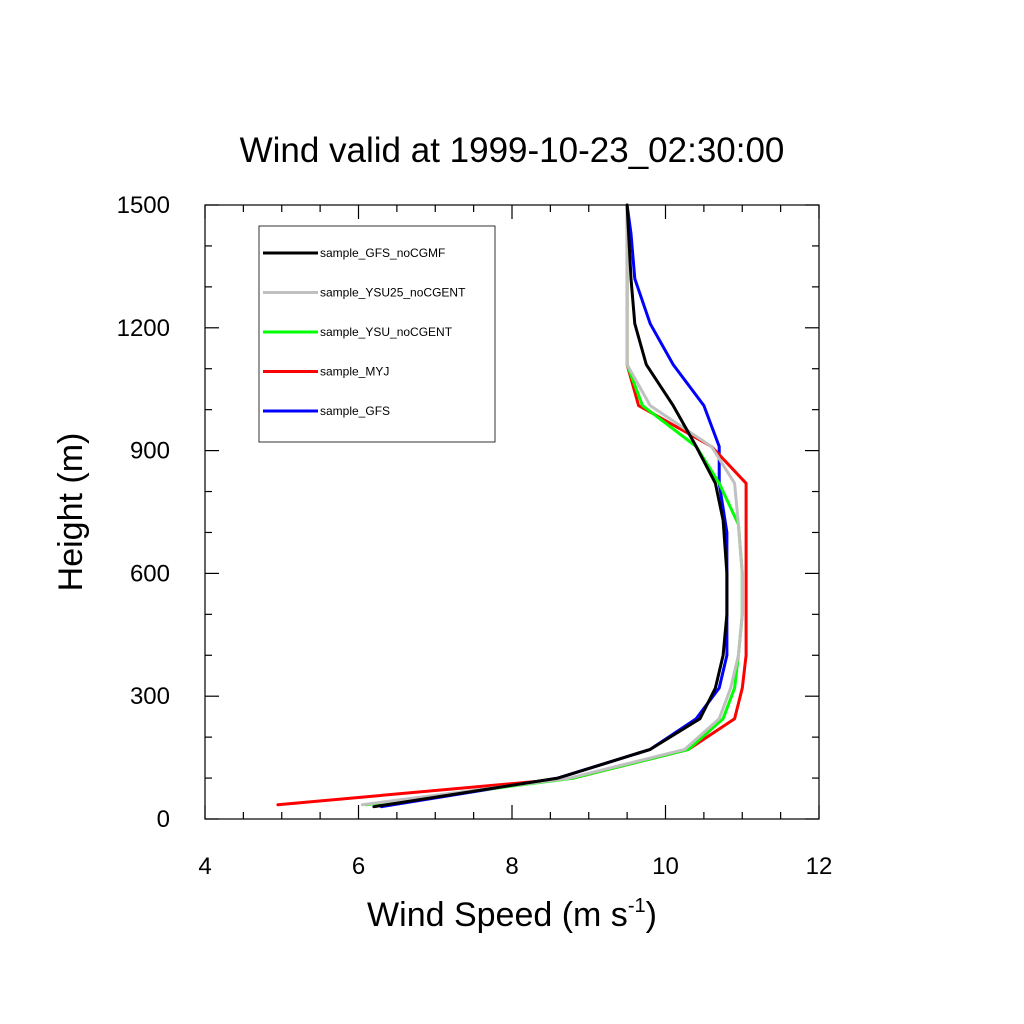 Image resolution: width=1024 pixels, height=1024 pixels. Describe the element at coordinates (71, 512) in the screenshot. I see `y-axis-label: Height (m)` at that location.